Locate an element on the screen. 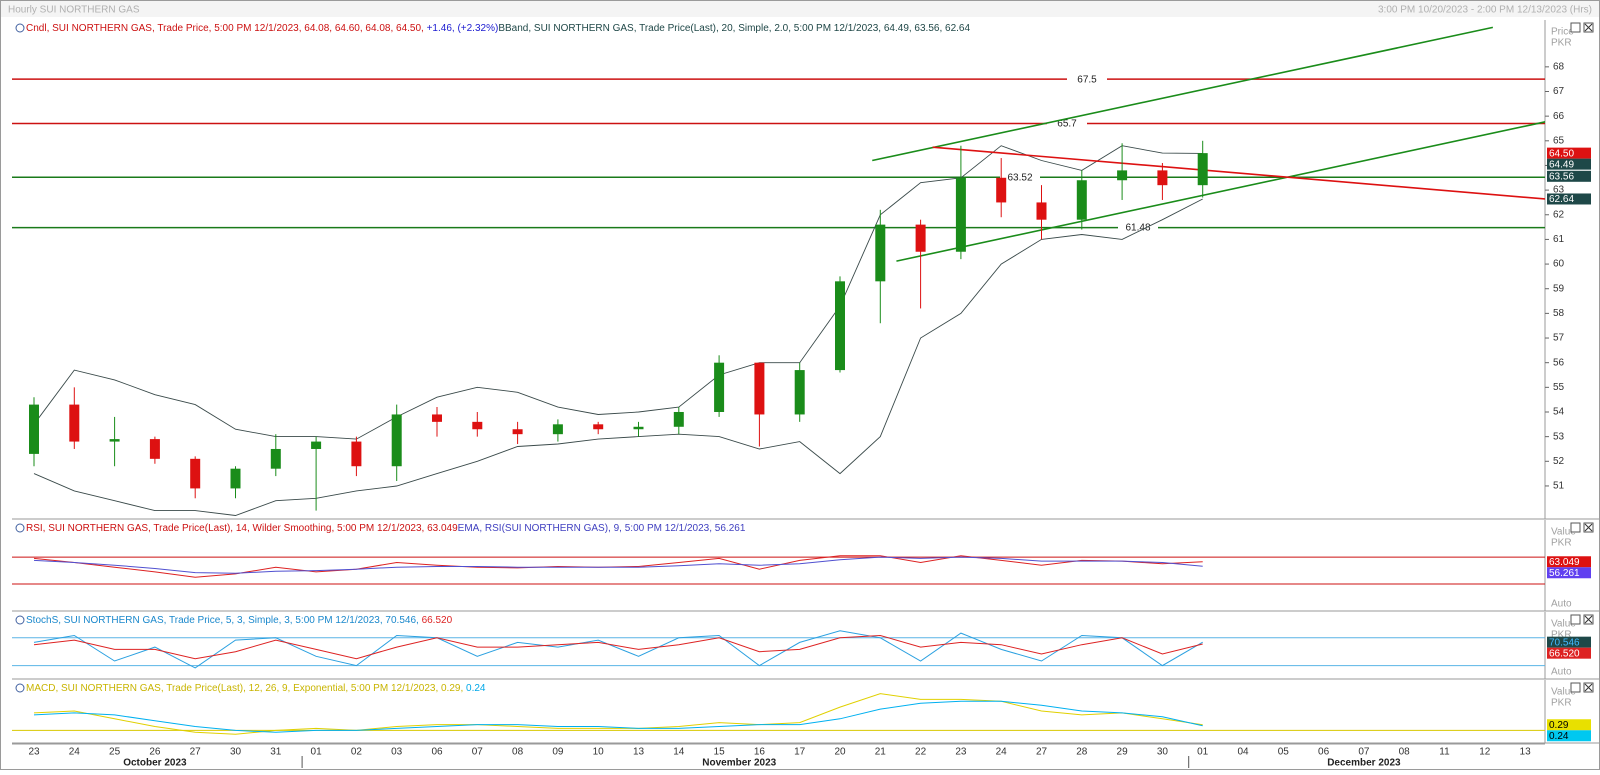 The height and width of the screenshot is (775, 1600). axis-label: Price is located at coordinates (1562, 32).